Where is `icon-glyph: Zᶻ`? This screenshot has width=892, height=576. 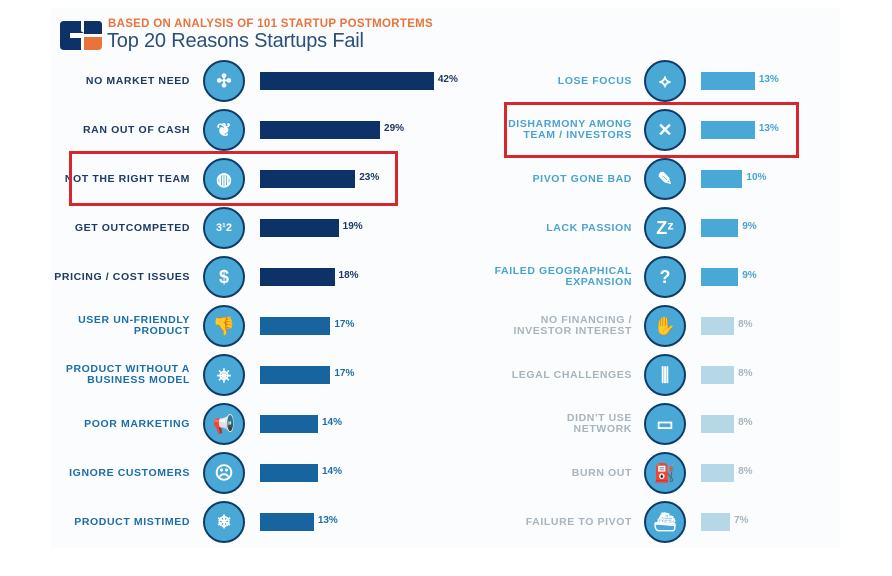
icon-glyph: Zᶻ is located at coordinates (665, 227).